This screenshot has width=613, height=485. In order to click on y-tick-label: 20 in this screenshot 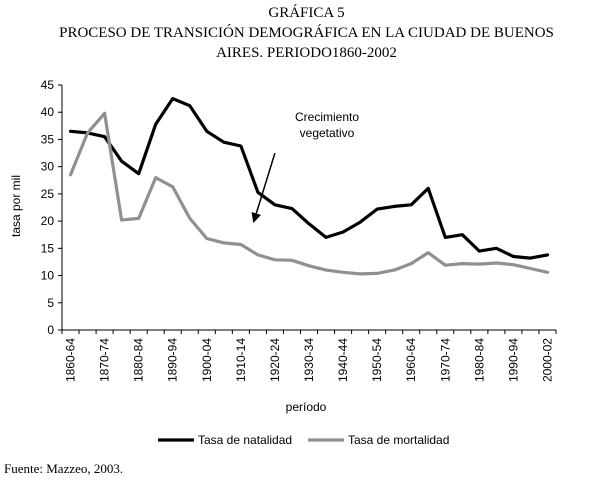, I will do `click(48, 221)`.